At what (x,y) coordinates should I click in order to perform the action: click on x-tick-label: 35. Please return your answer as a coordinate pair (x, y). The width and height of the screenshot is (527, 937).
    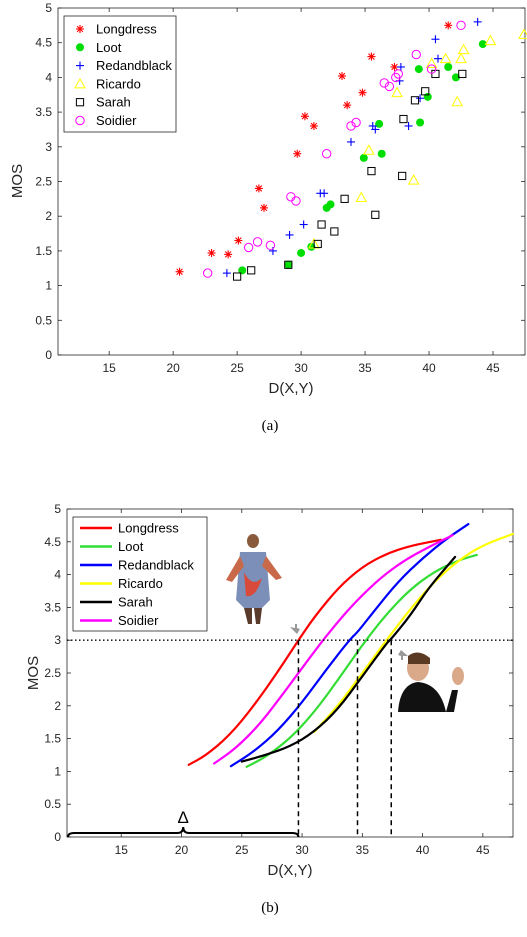
    Looking at the image, I should click on (365, 368).